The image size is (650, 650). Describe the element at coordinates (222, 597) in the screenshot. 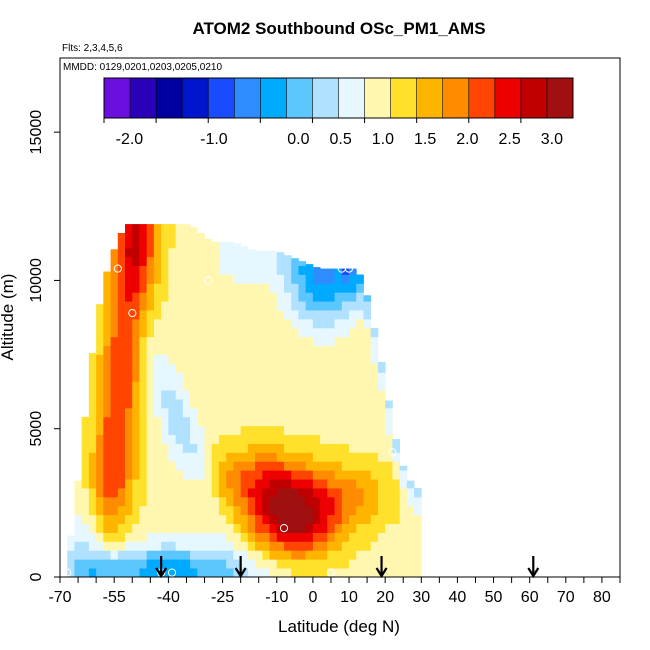

I see `x-tick-label: -25` at that location.